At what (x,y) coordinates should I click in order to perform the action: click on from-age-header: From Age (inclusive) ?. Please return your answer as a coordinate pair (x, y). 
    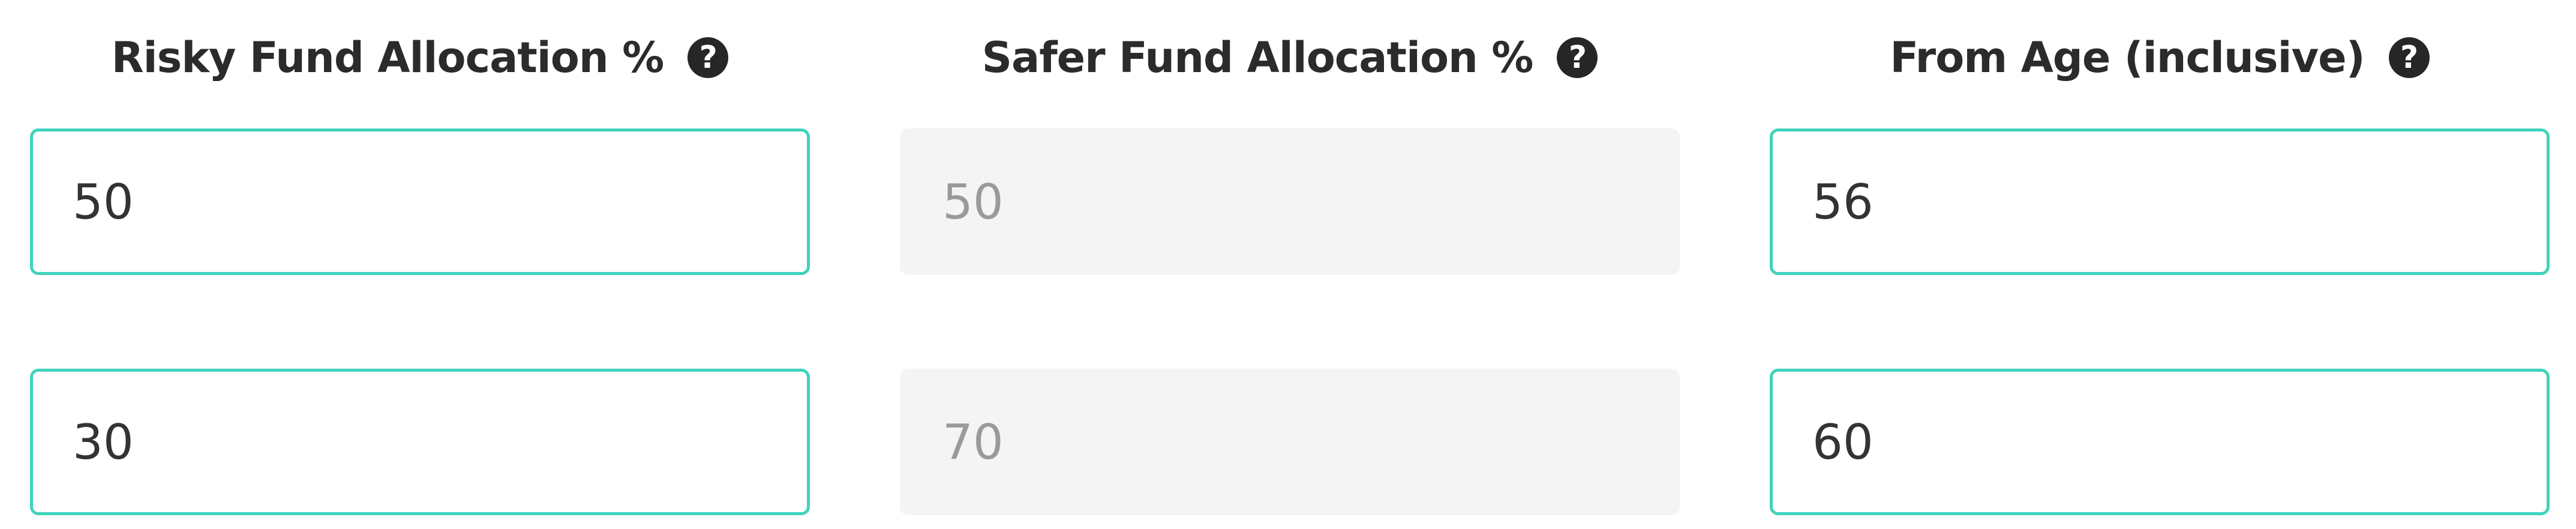
    Looking at the image, I should click on (2160, 57).